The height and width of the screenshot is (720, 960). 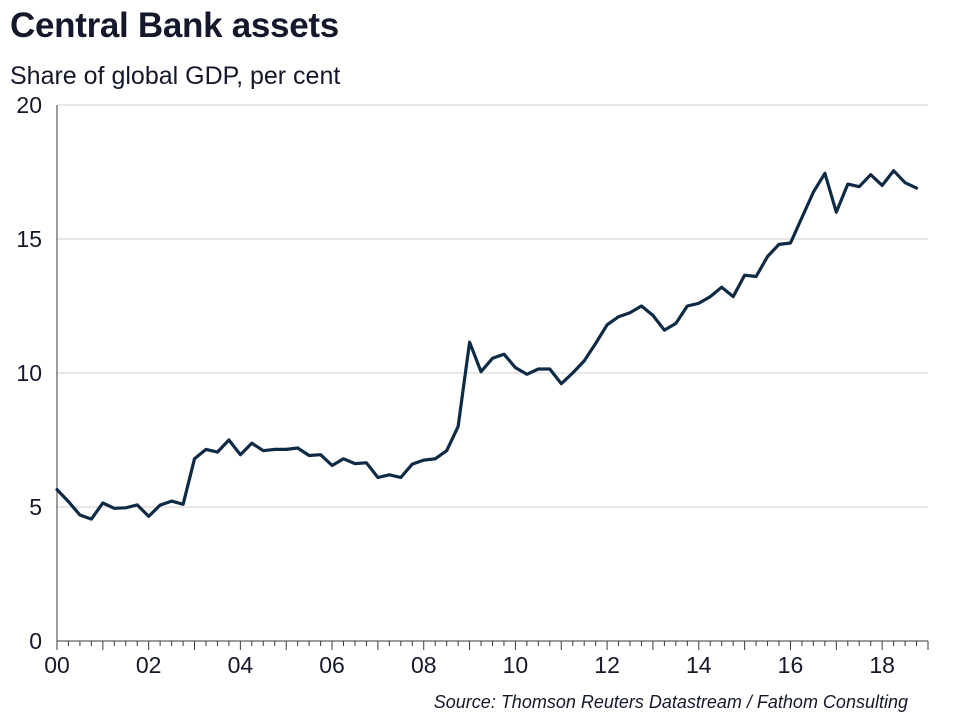 What do you see at coordinates (57, 665) in the screenshot?
I see `x-tick-label: 00` at bounding box center [57, 665].